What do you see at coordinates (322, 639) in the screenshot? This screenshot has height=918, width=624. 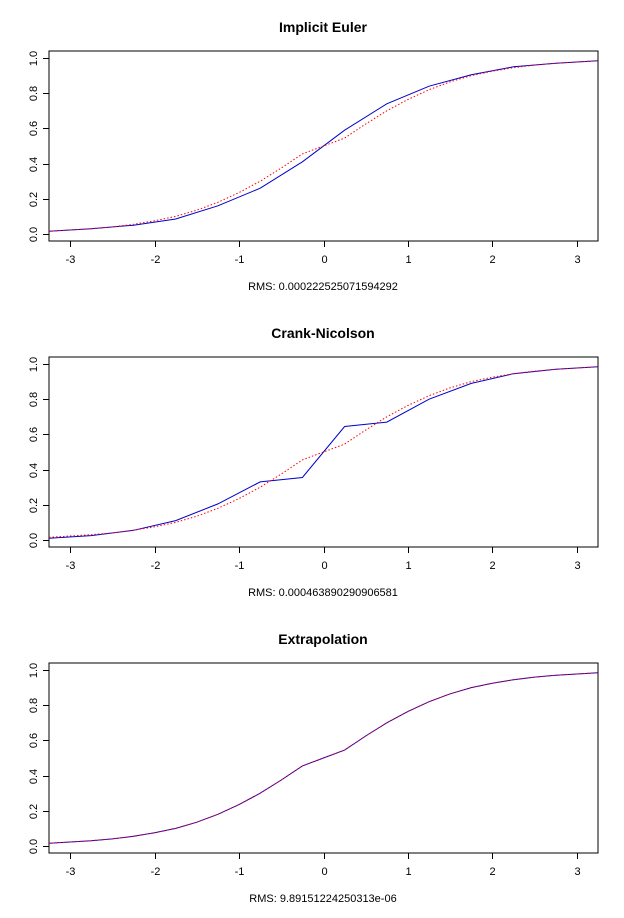 I see `chart-title: Extrapolation` at bounding box center [322, 639].